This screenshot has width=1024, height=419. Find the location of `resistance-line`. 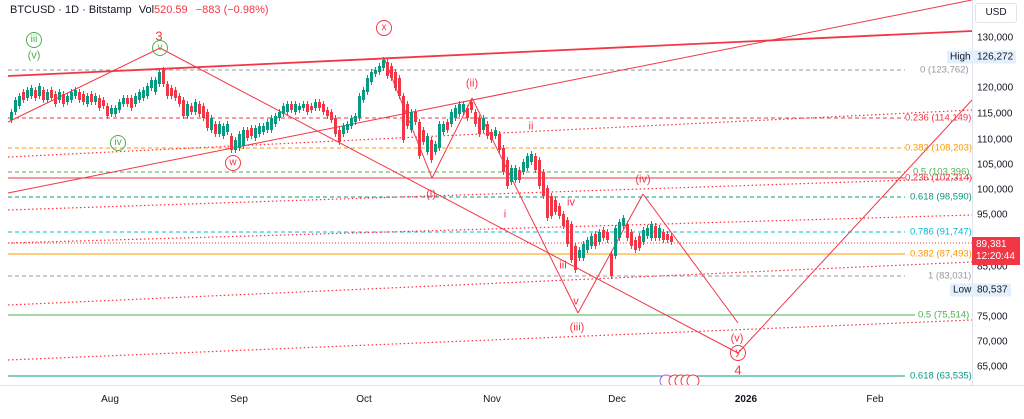

resistance-line is located at coordinates (489, 53).